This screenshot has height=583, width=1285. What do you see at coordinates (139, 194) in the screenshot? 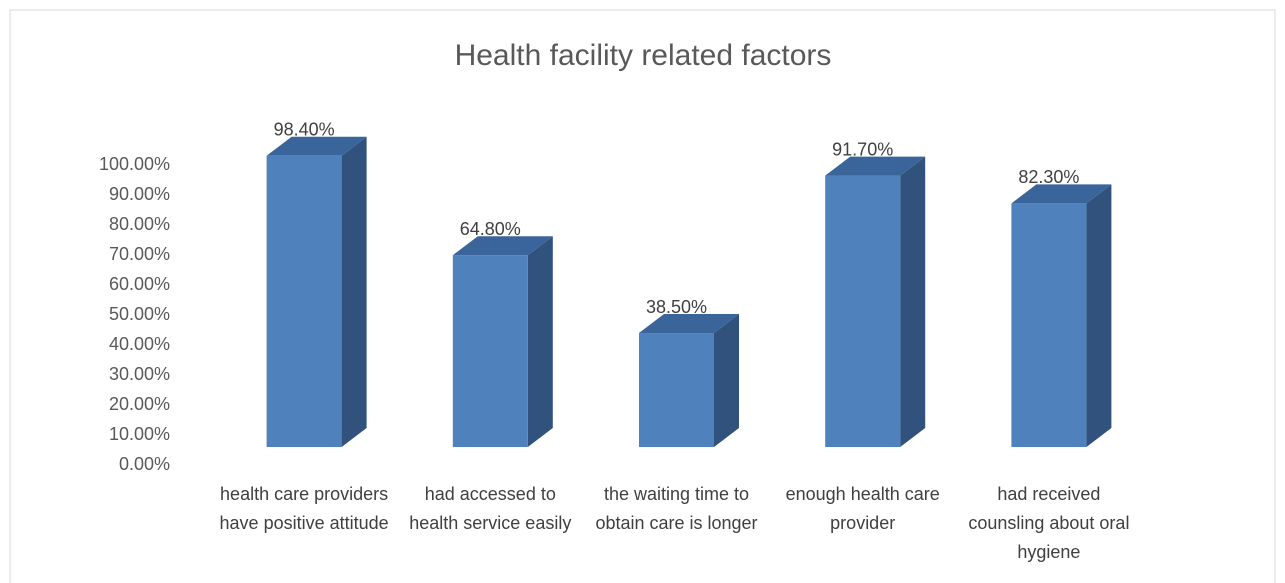
I see `y-tick-label: 90.00%` at bounding box center [139, 194].